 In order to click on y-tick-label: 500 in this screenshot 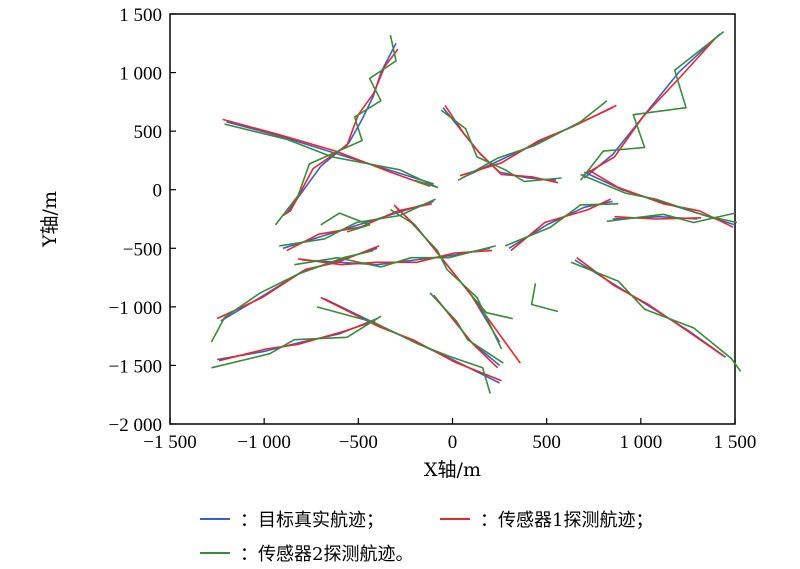, I will do `click(148, 132)`.